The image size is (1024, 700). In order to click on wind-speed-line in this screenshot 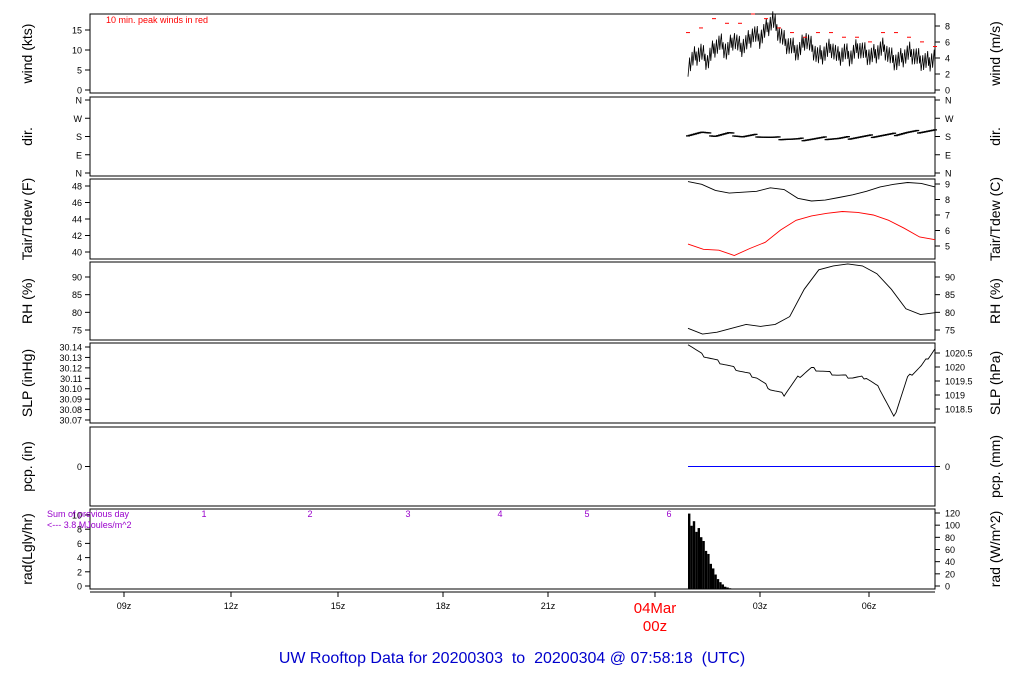, I will do `click(811, 44)`.